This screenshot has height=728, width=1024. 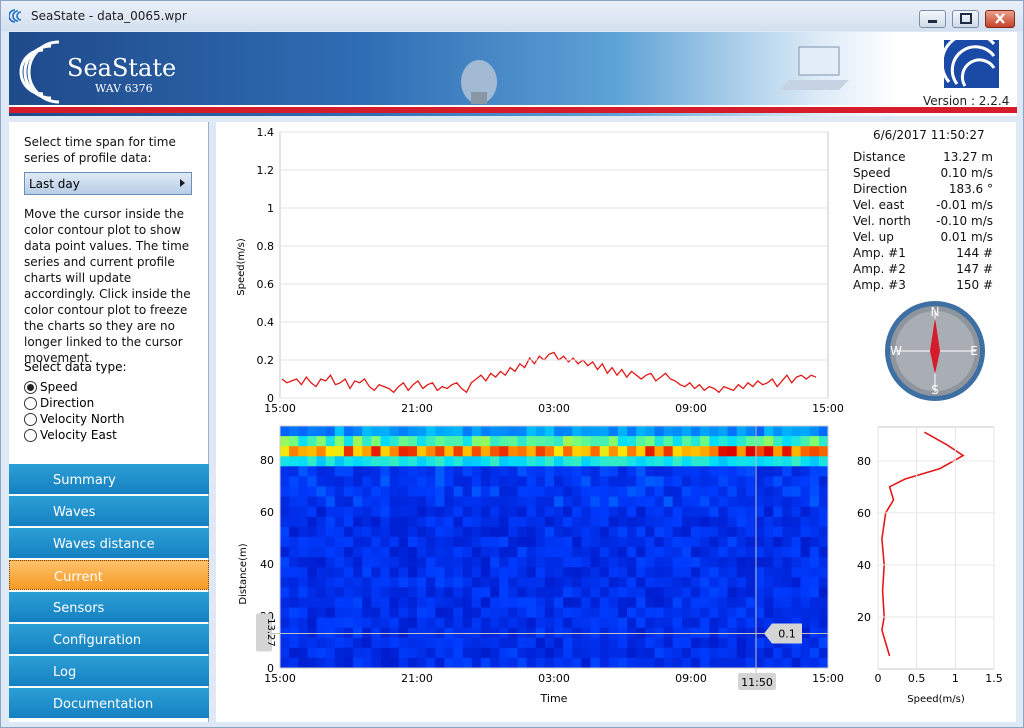 I want to click on nav-documentation: Documentation, so click(x=109, y=703).